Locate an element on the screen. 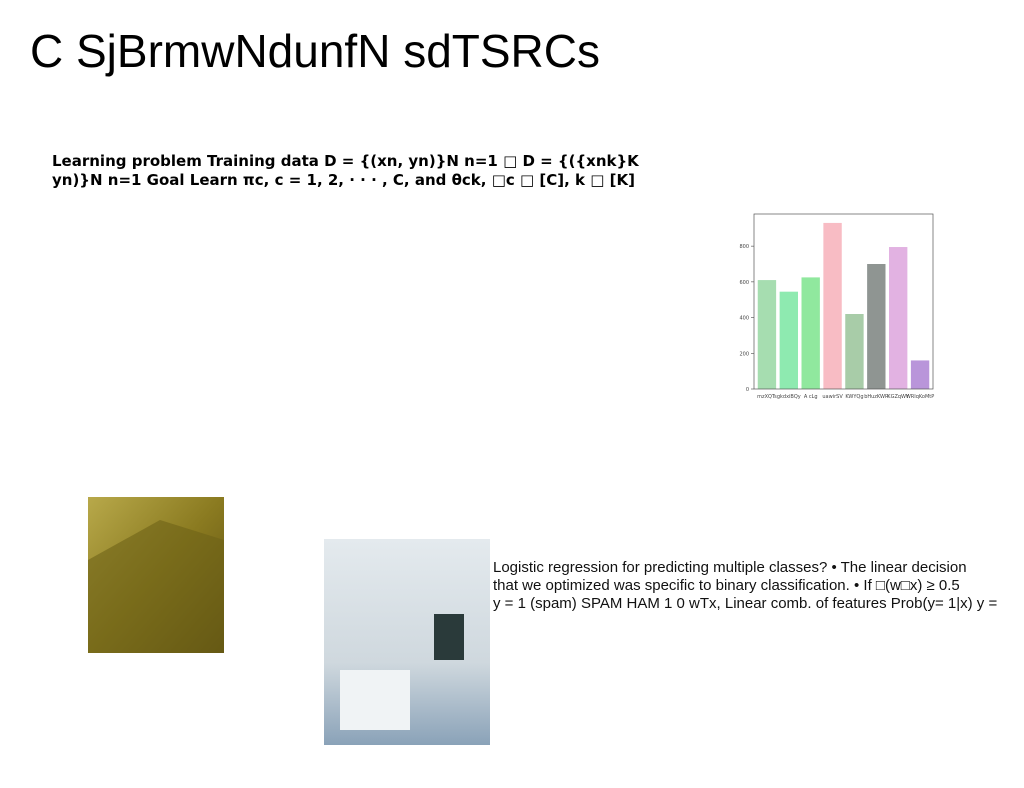  x-tick-label: bHuzKWR is located at coordinates (876, 397).